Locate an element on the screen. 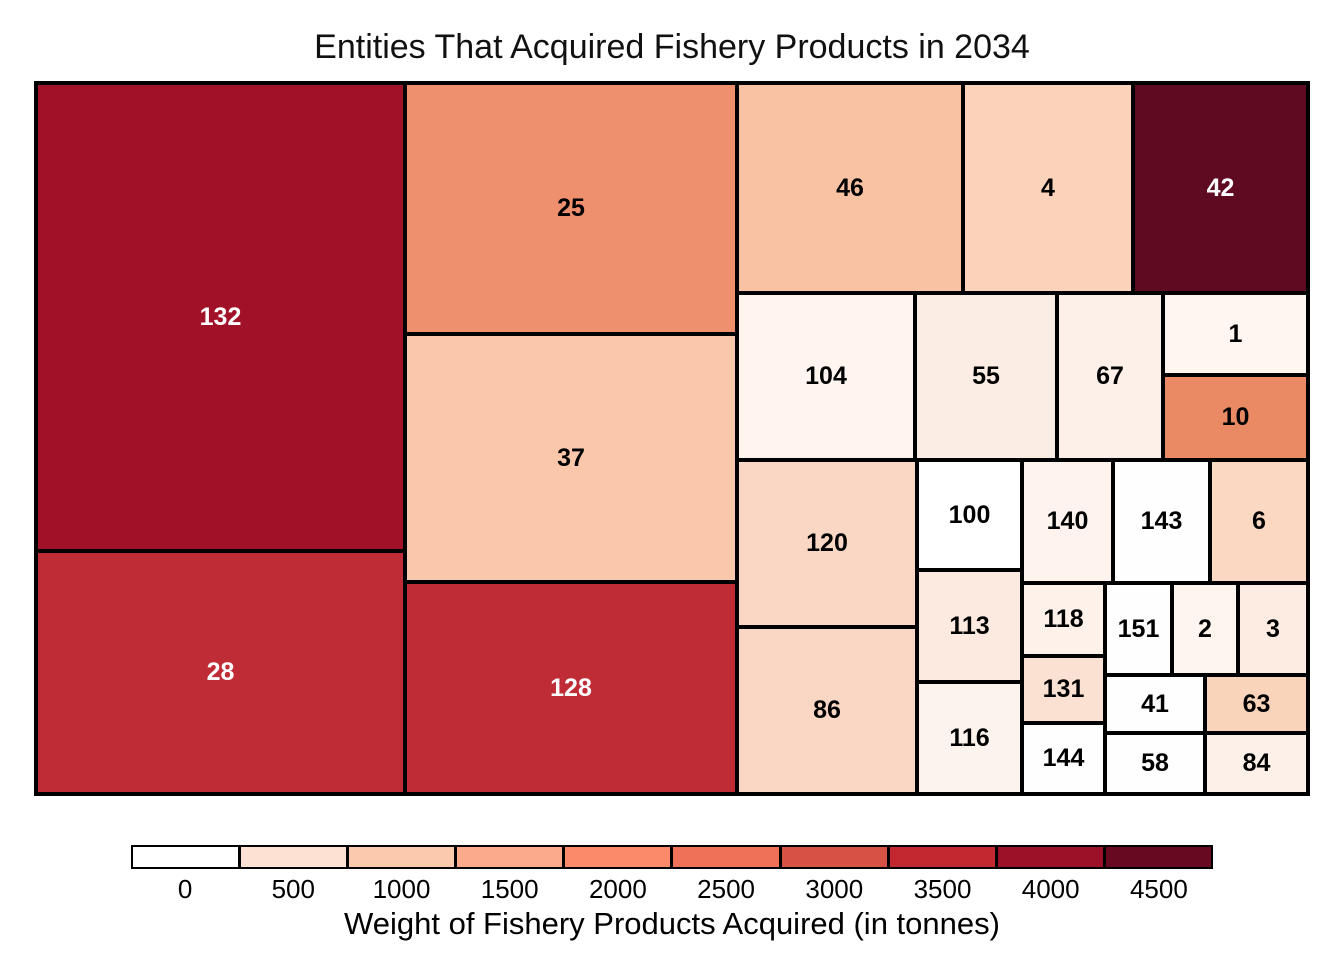  treemap-cell: 67 is located at coordinates (1110, 376).